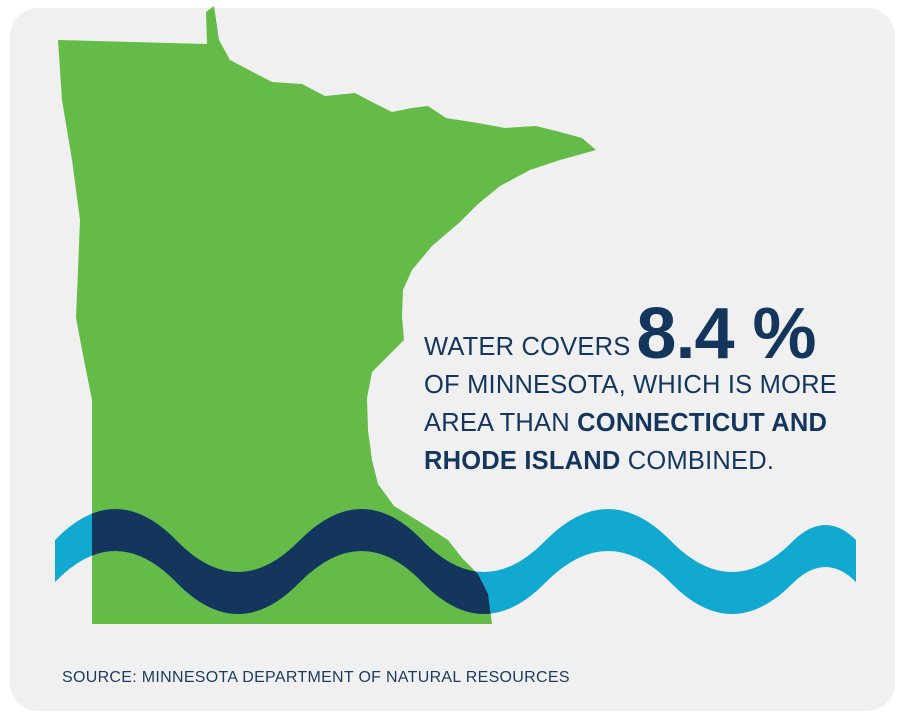 The image size is (903, 717). What do you see at coordinates (327, 561) in the screenshot?
I see `water-overlap-shape` at bounding box center [327, 561].